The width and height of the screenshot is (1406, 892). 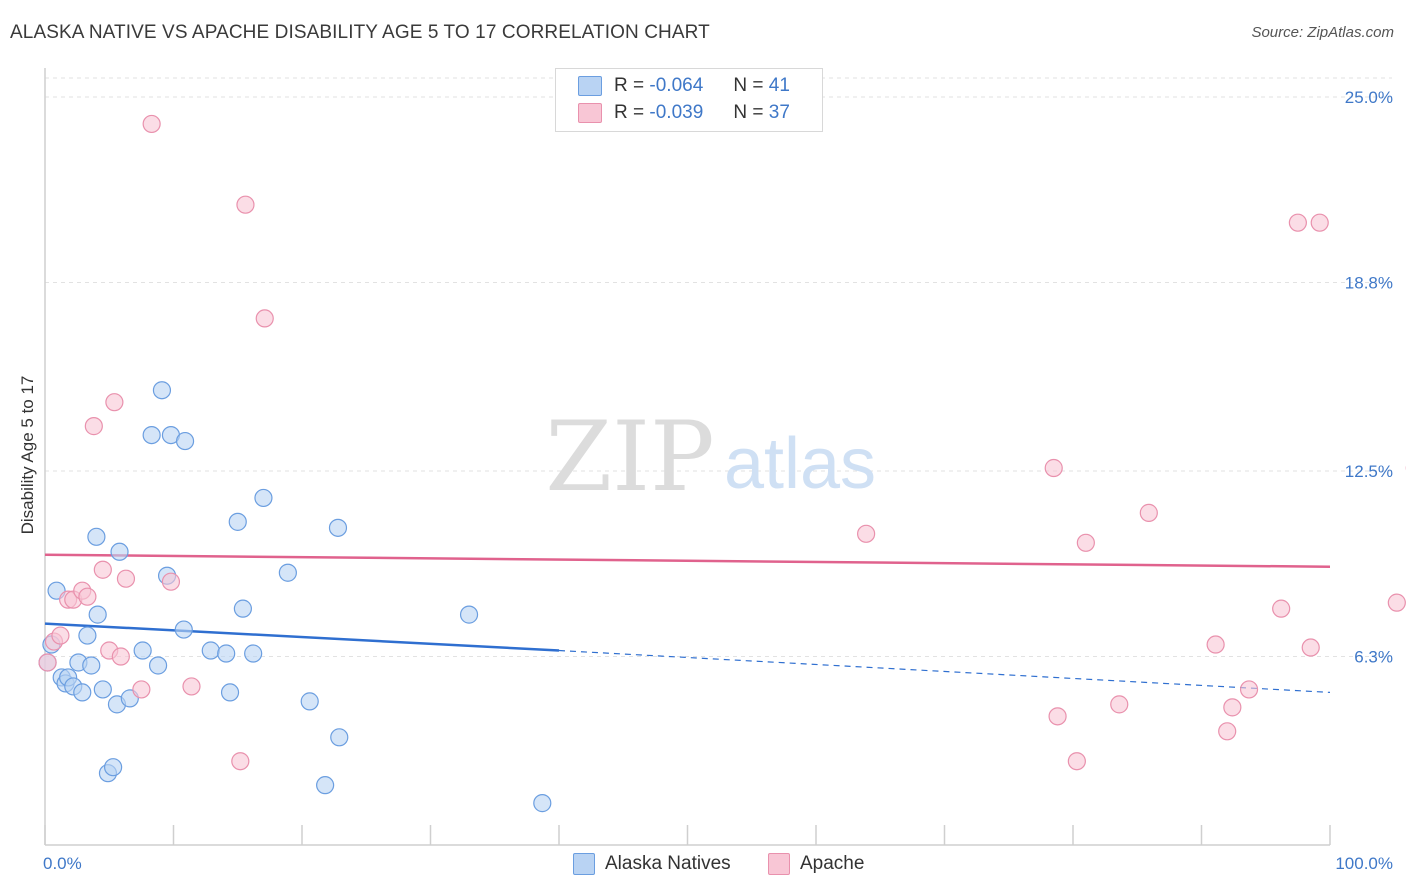 I want to click on blue-swatch, so click(x=590, y=86).